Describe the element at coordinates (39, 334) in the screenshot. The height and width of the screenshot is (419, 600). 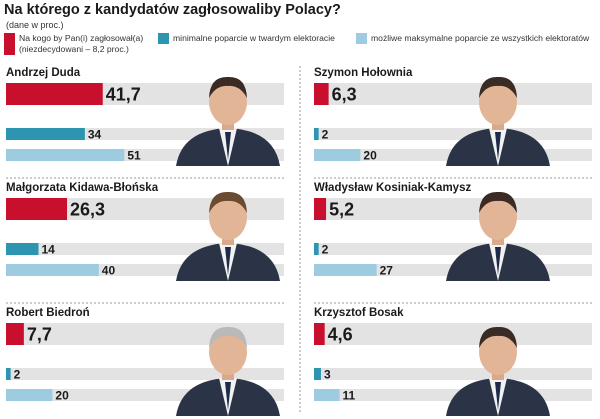
I see `data-label-vote-robert-biedron: 7,7` at that location.